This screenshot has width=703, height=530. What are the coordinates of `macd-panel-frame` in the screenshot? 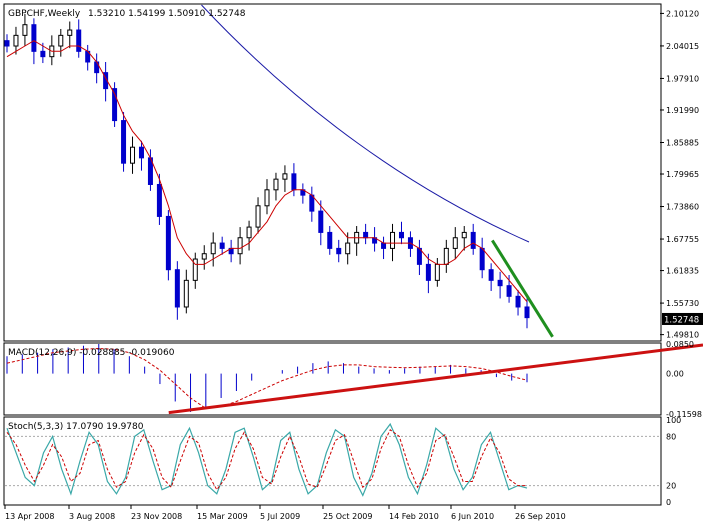 It's located at (332, 379).